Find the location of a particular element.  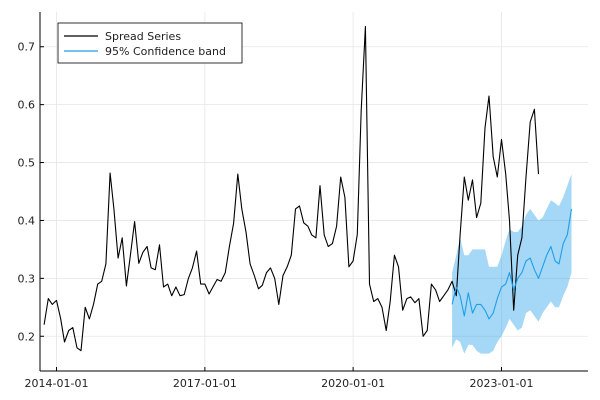

y-tick-label: 0.4 is located at coordinates (27, 220).